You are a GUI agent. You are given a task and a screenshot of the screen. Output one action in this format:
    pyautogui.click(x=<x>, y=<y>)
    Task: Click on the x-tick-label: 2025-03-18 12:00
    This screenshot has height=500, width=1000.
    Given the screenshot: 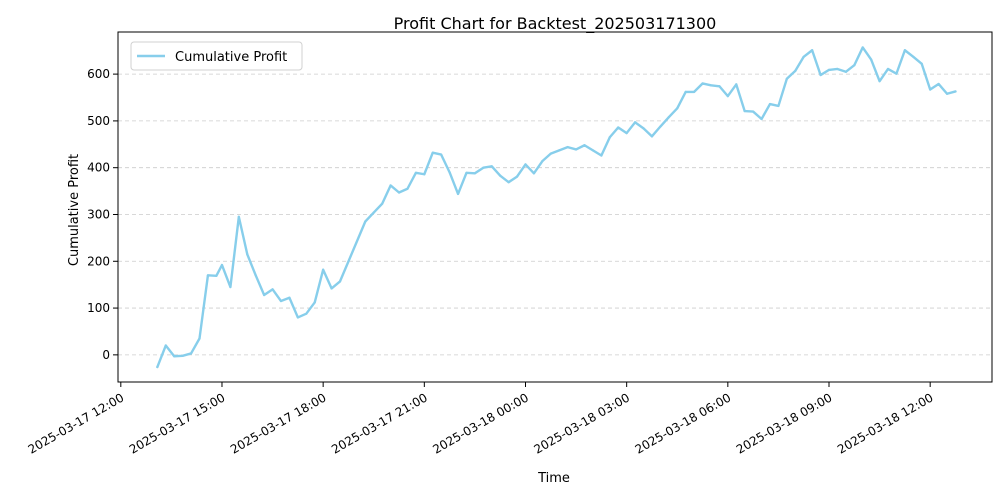 What is the action you would take?
    pyautogui.click(x=885, y=423)
    